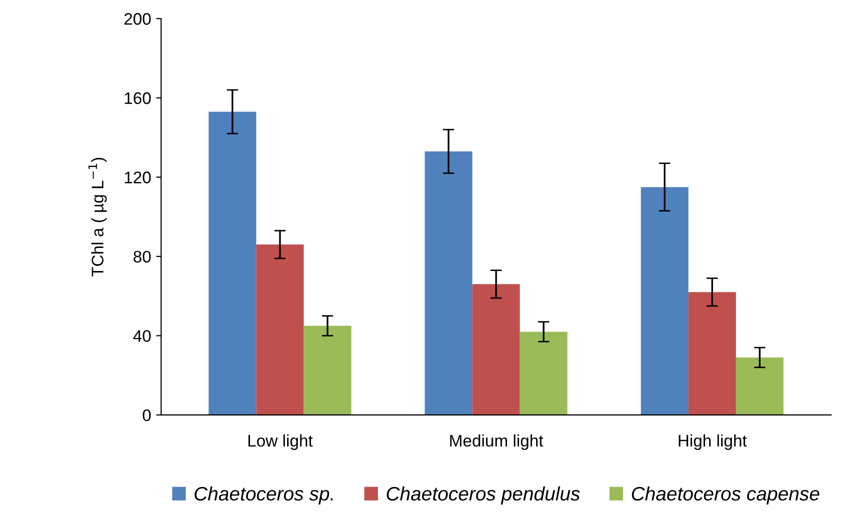 The height and width of the screenshot is (532, 848). What do you see at coordinates (497, 442) in the screenshot?
I see `x-tick-label: Medium light` at bounding box center [497, 442].